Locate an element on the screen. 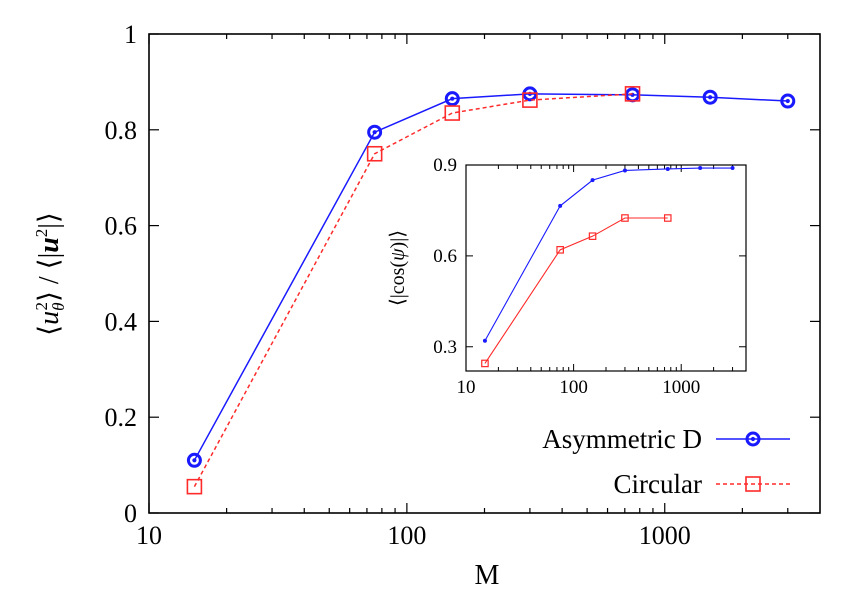 This screenshot has height=600, width=853. main-x-axis-title: M is located at coordinates (487, 575).